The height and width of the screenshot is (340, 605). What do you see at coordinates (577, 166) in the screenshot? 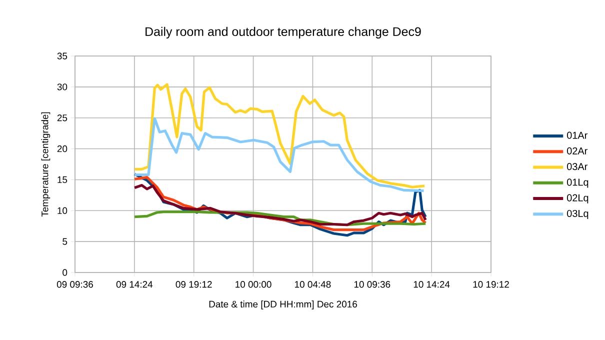
I see `legend-label: 03Ar` at bounding box center [577, 166].